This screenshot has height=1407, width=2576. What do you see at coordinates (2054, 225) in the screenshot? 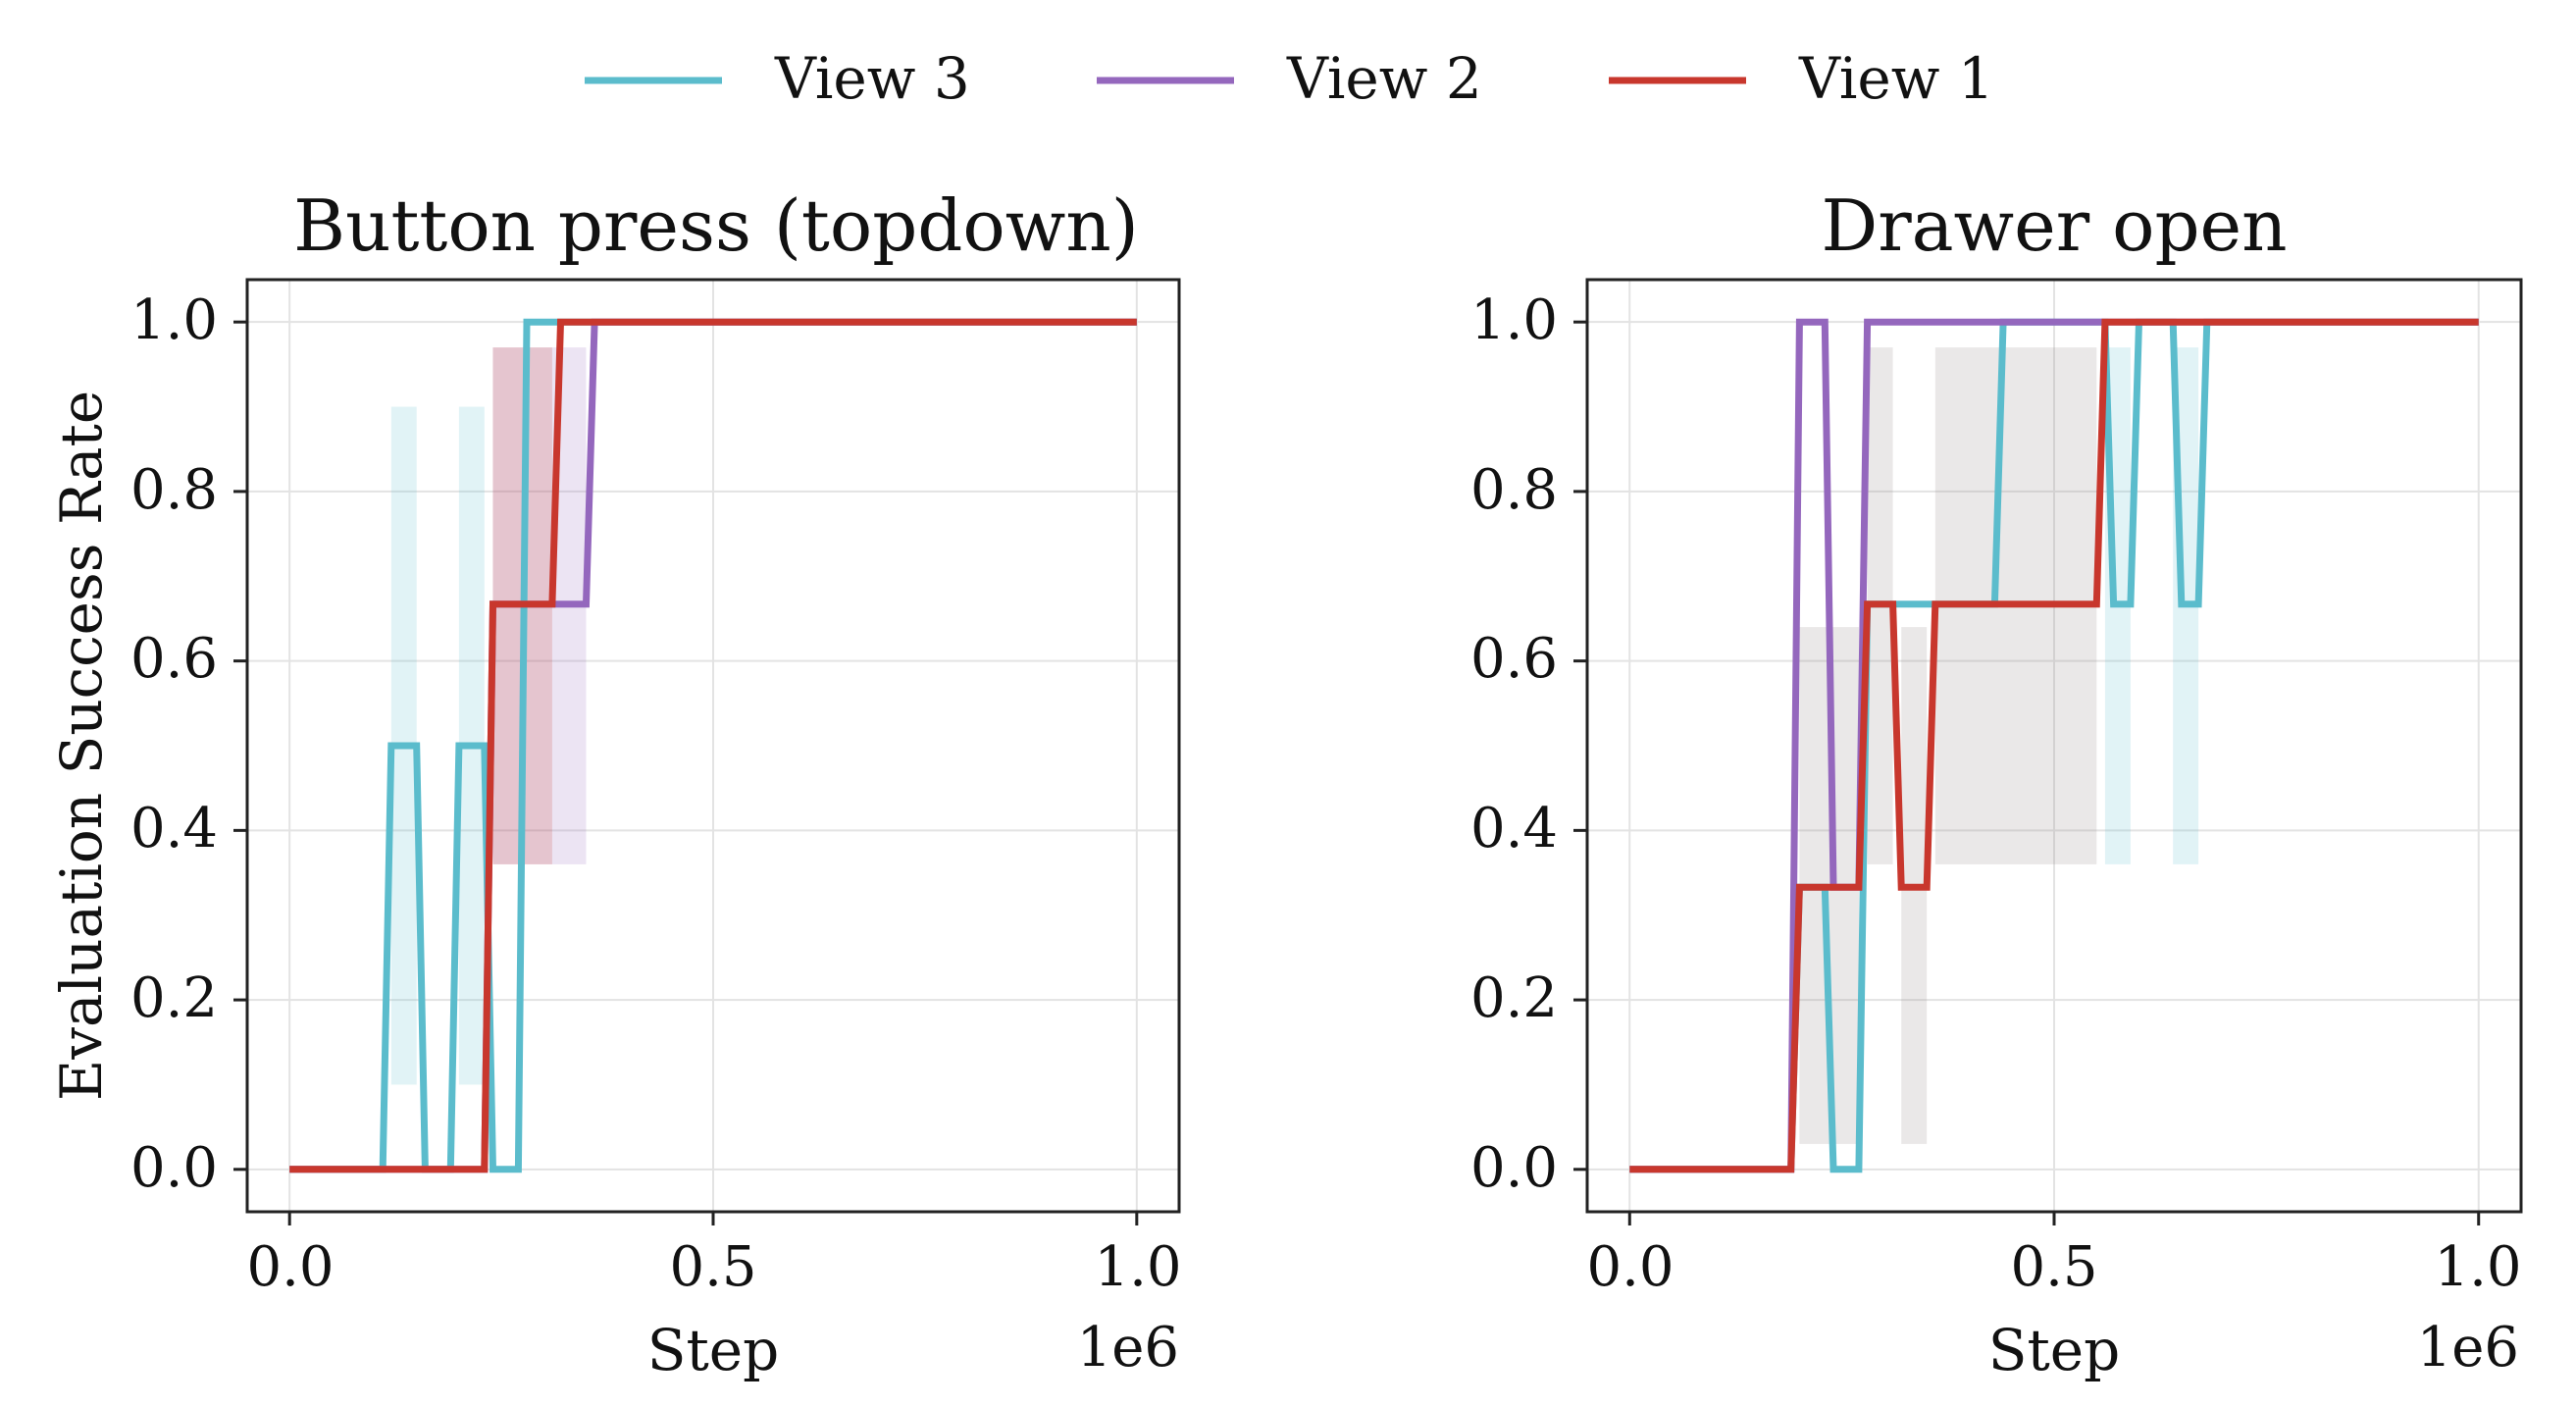
I see `chart-title: Drawer open` at bounding box center [2054, 225].